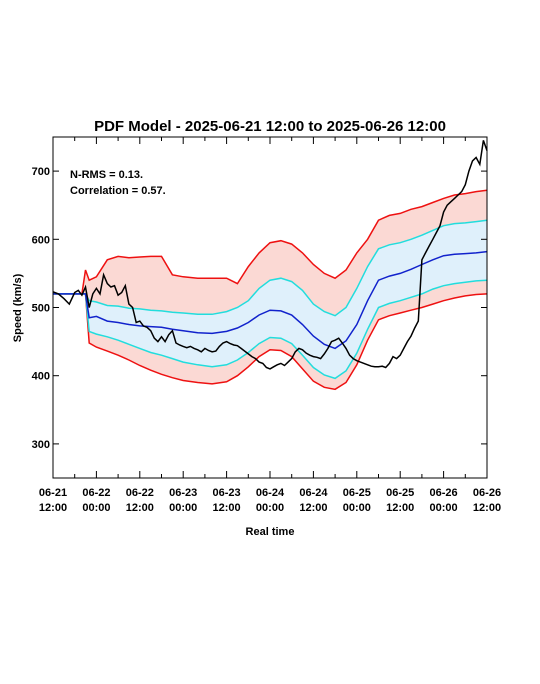 The image size is (540, 684). What do you see at coordinates (270, 342) in the screenshot?
I see `outer-lower-line` at bounding box center [270, 342].